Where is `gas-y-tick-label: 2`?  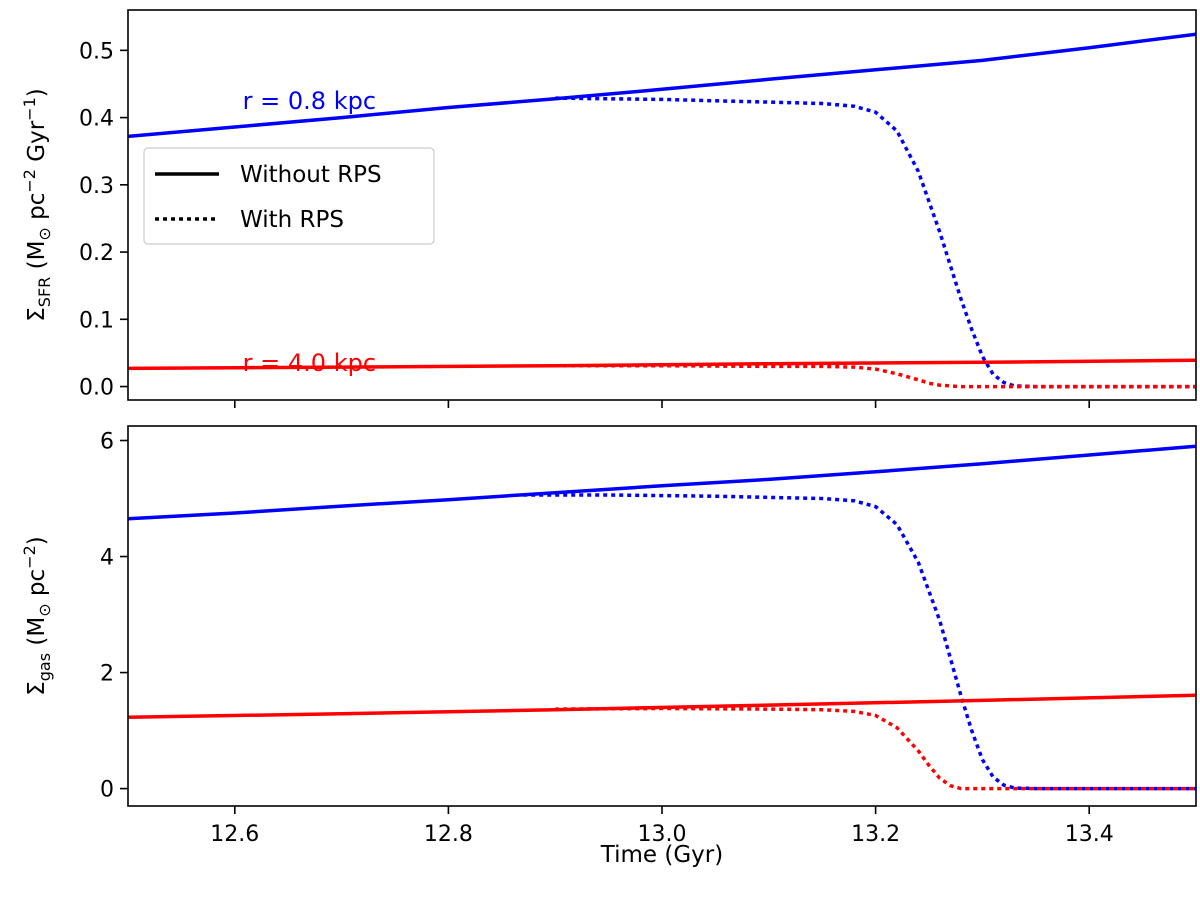 gas-y-tick-label: 2 is located at coordinates (107, 674).